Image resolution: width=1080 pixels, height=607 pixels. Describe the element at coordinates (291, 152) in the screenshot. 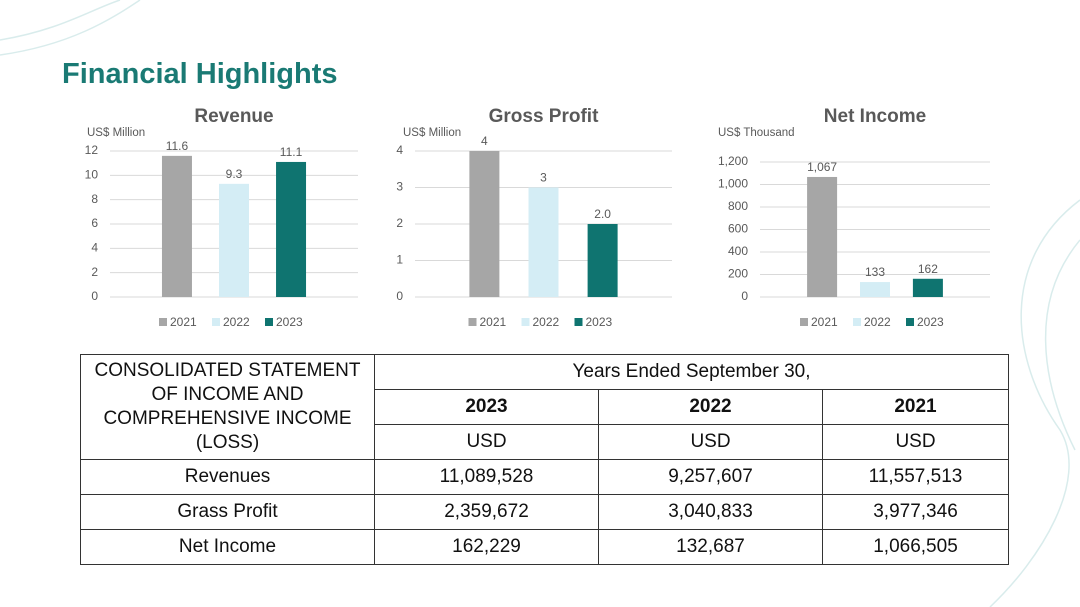

I see `data-label: 11.1` at that location.